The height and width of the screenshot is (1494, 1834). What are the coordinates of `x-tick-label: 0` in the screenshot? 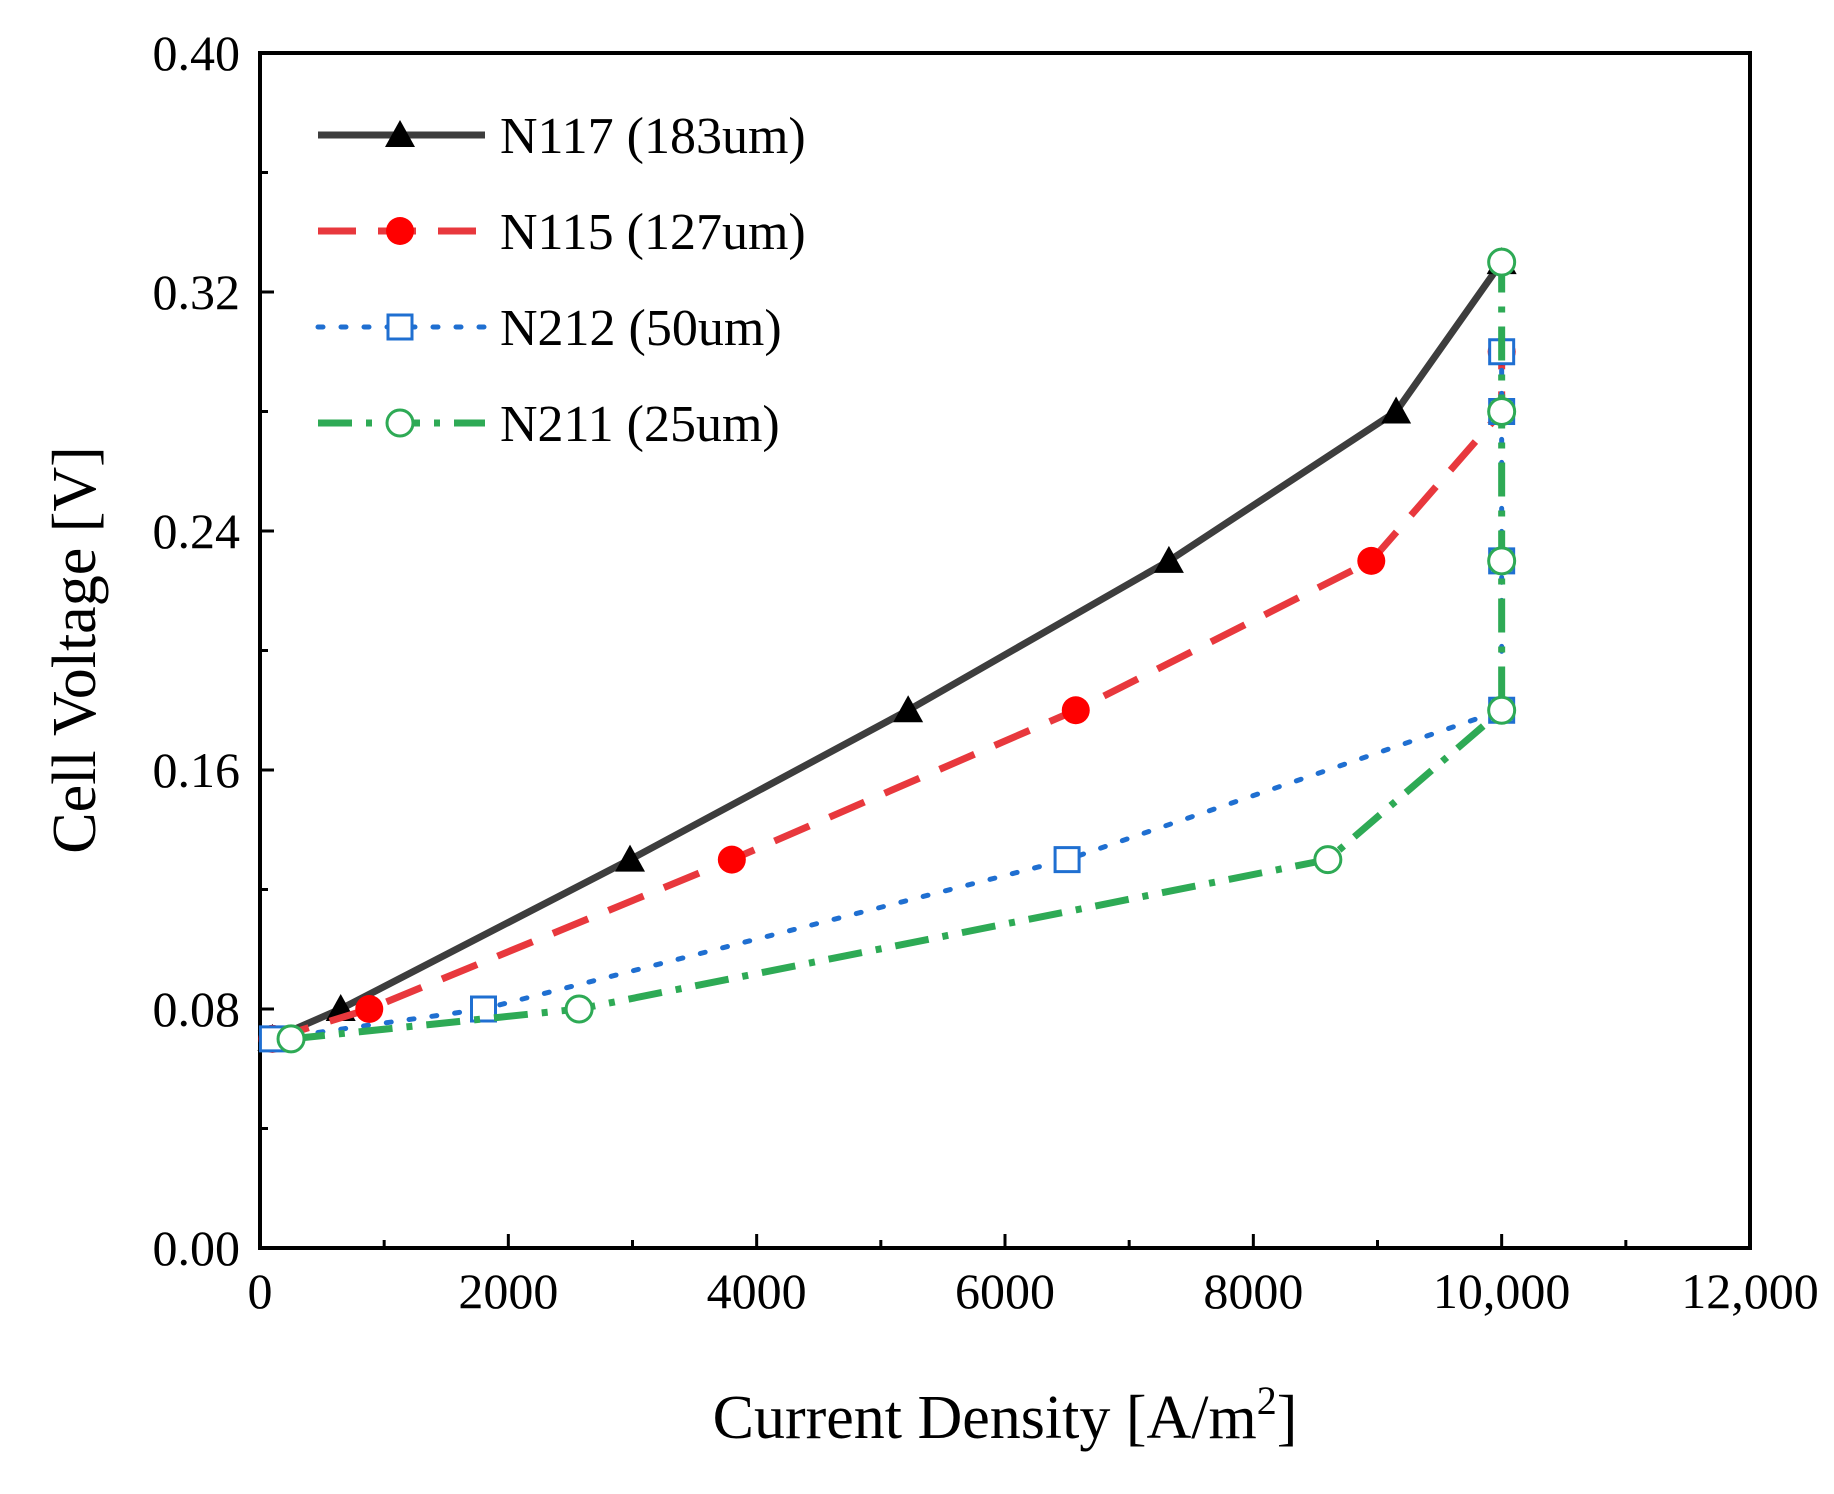 It's located at (260, 1291).